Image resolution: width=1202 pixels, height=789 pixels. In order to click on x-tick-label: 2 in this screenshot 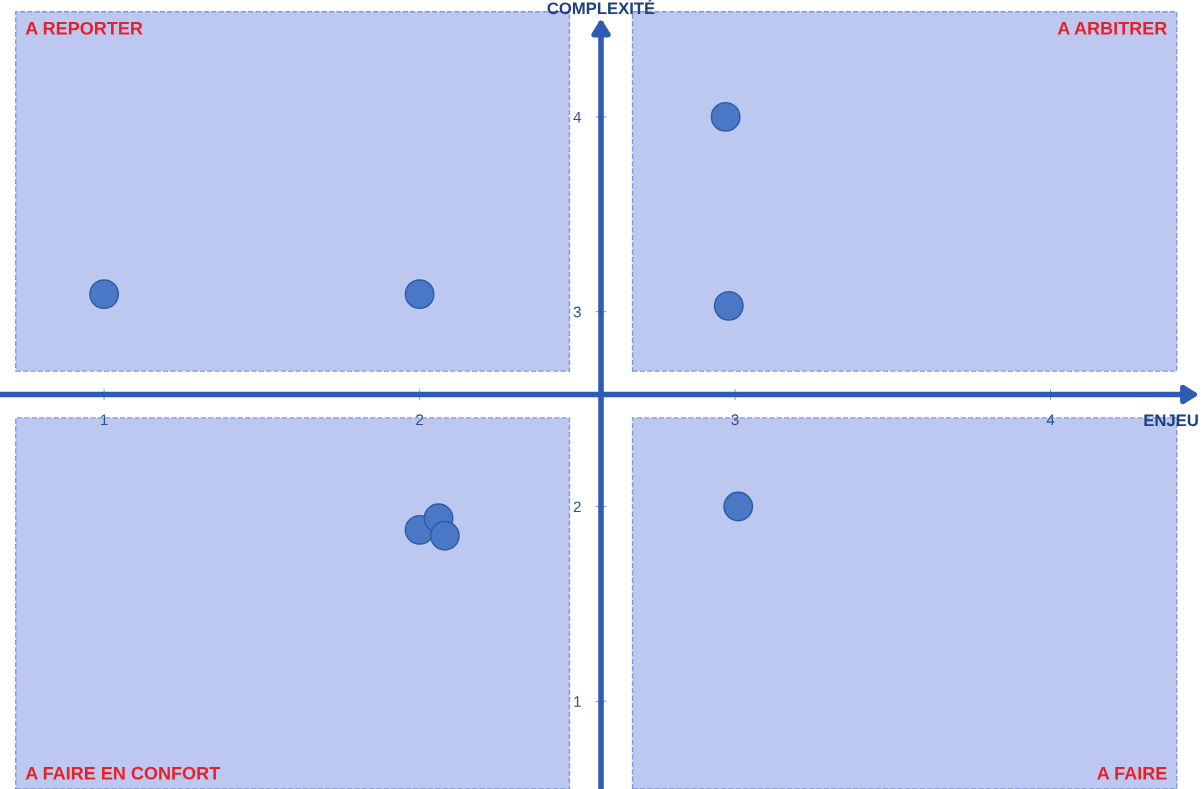, I will do `click(420, 420)`.